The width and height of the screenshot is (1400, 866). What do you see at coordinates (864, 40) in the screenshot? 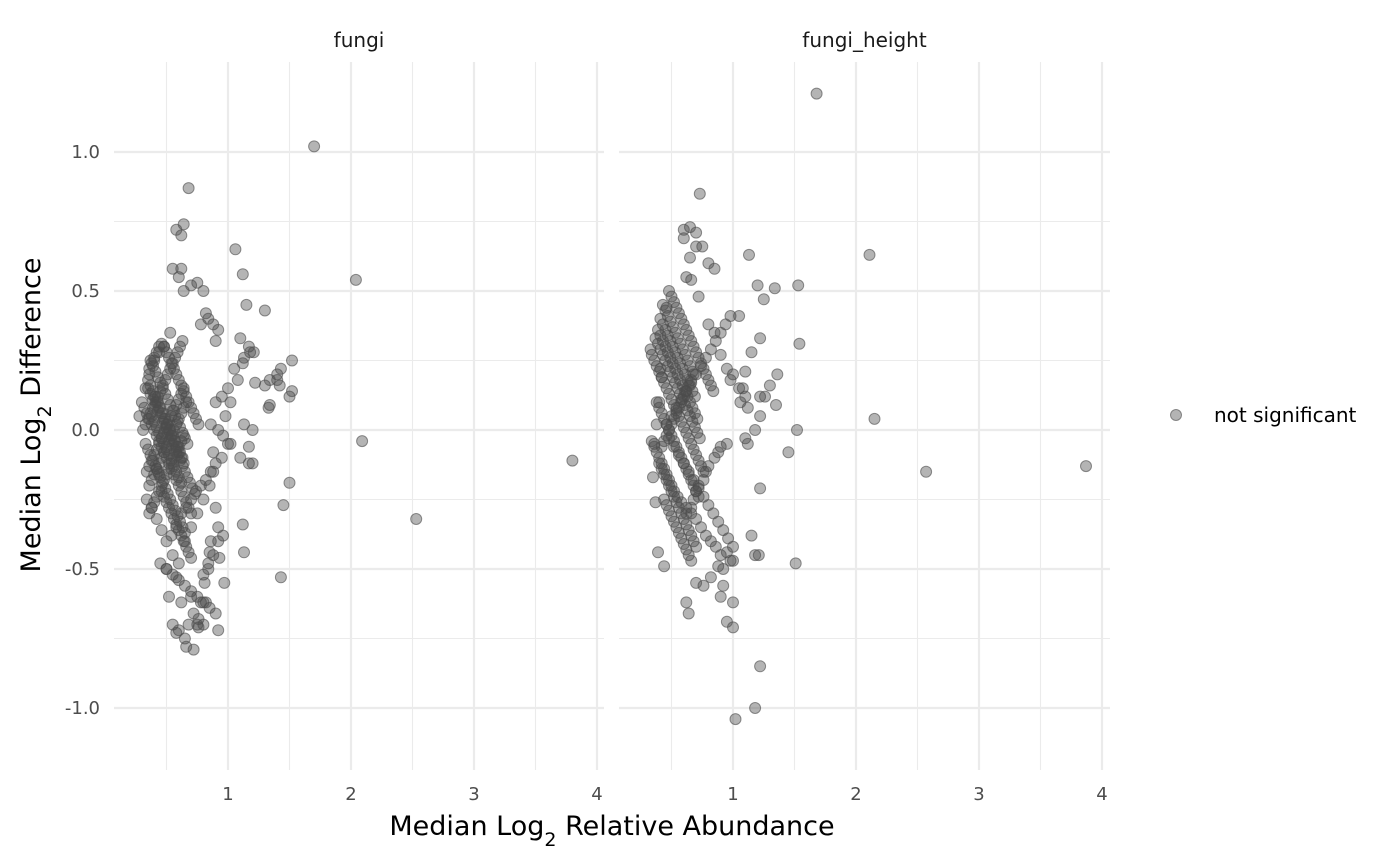
I see `facet-strip-label: fungi_height` at bounding box center [864, 40].